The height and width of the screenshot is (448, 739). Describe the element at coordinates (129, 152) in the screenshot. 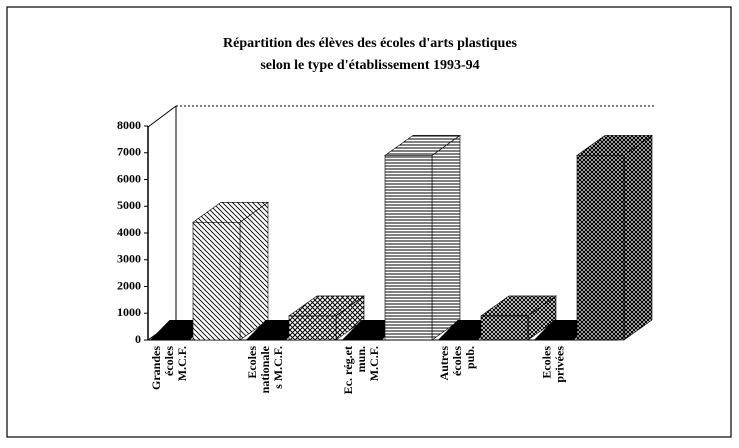

I see `y-tick-label: 7000` at that location.